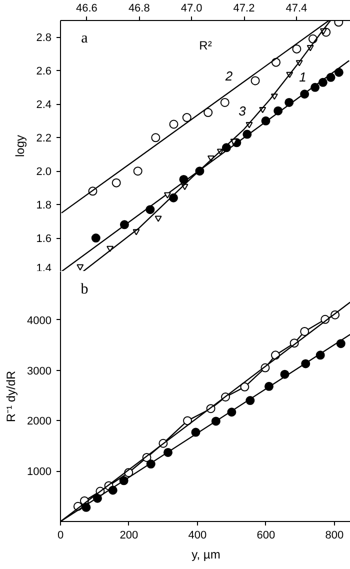  What do you see at coordinates (266, 536) in the screenshot?
I see `x-tick-label: 600` at bounding box center [266, 536].